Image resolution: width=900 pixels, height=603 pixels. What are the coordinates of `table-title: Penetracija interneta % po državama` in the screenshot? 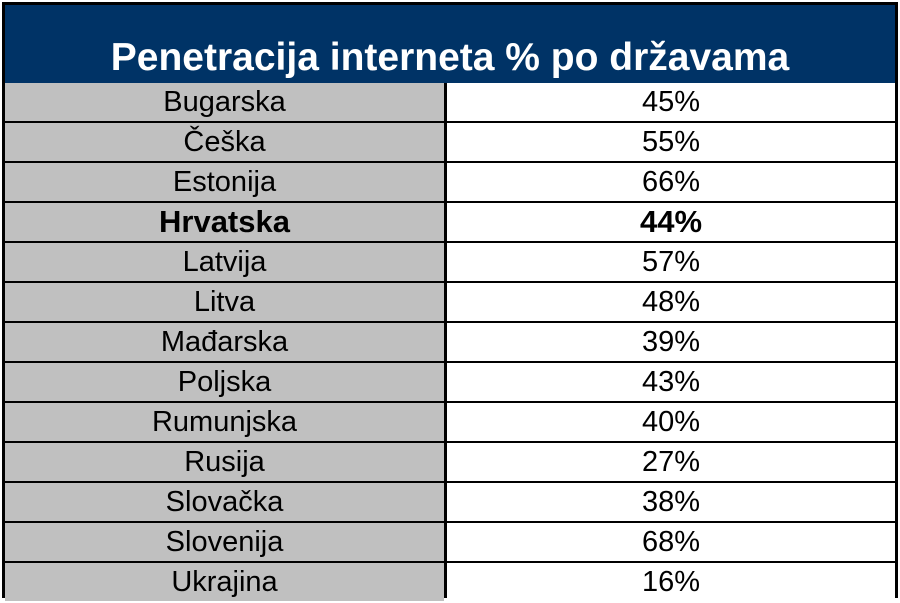 It's located at (450, 44).